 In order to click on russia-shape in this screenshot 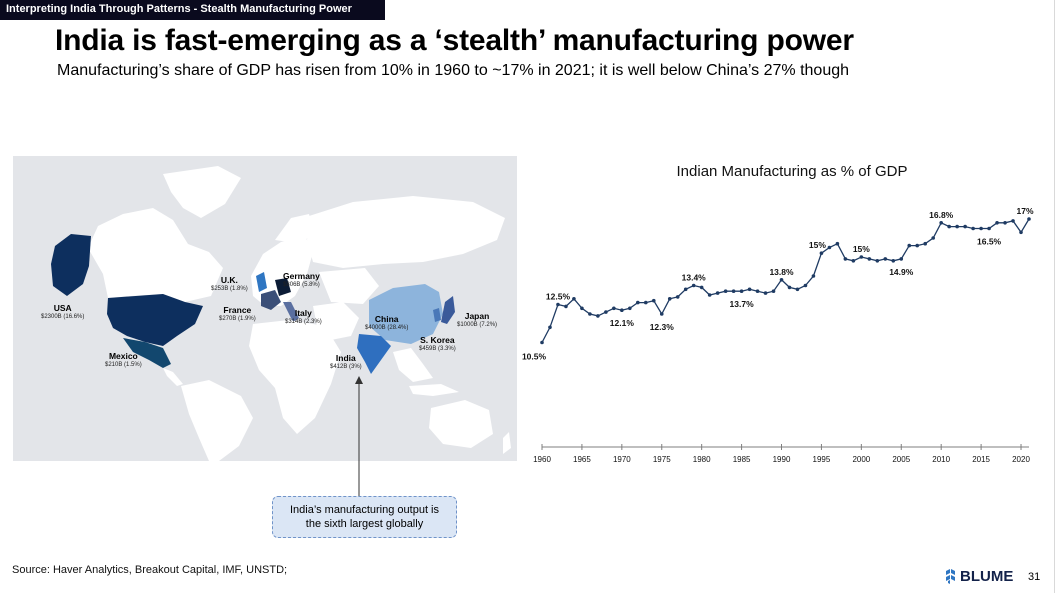, I will do `click(406, 232)`.